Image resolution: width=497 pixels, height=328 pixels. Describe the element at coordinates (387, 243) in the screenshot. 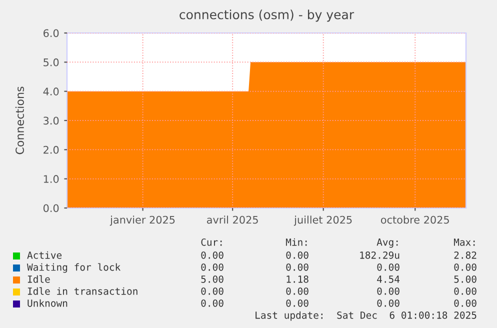

I see `text: Avg:` at that location.